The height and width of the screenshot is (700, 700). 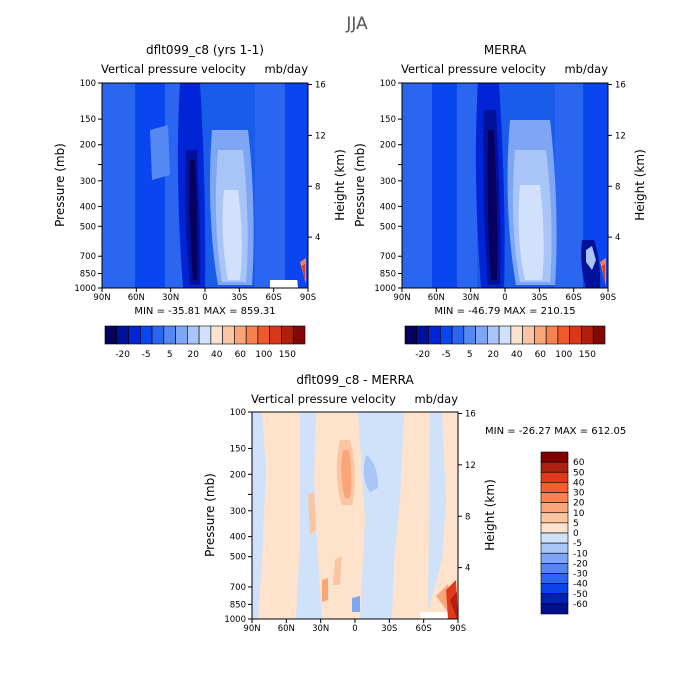 I want to click on colorbar-label: 50, so click(x=579, y=473).